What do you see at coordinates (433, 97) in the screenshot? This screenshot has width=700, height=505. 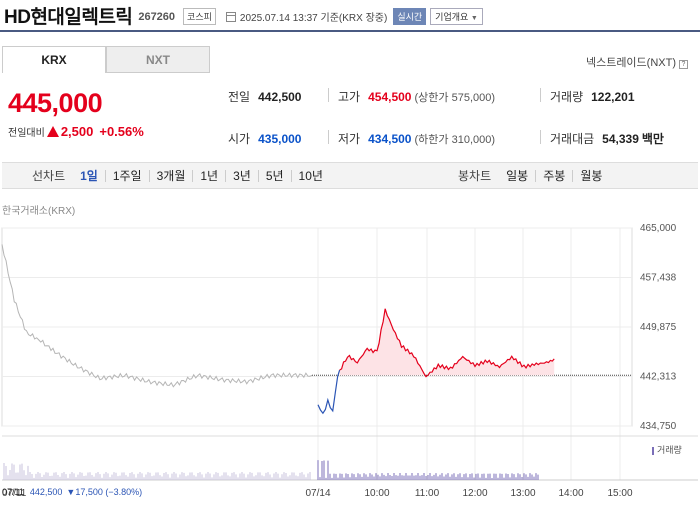 I see `limit-label: 상한가` at bounding box center [433, 97].